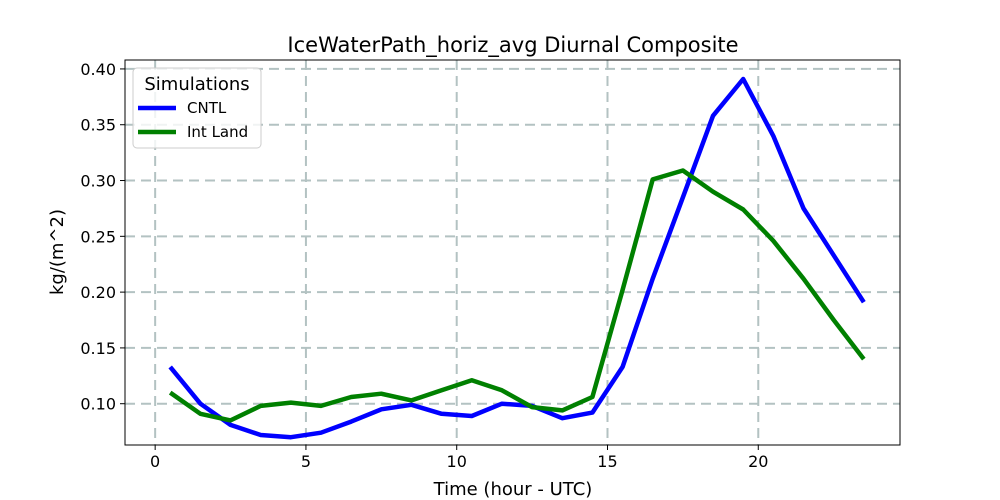 The width and height of the screenshot is (1000, 500). Describe the element at coordinates (513, 489) in the screenshot. I see `x-axis-label: Time (hour - UTC)` at that location.